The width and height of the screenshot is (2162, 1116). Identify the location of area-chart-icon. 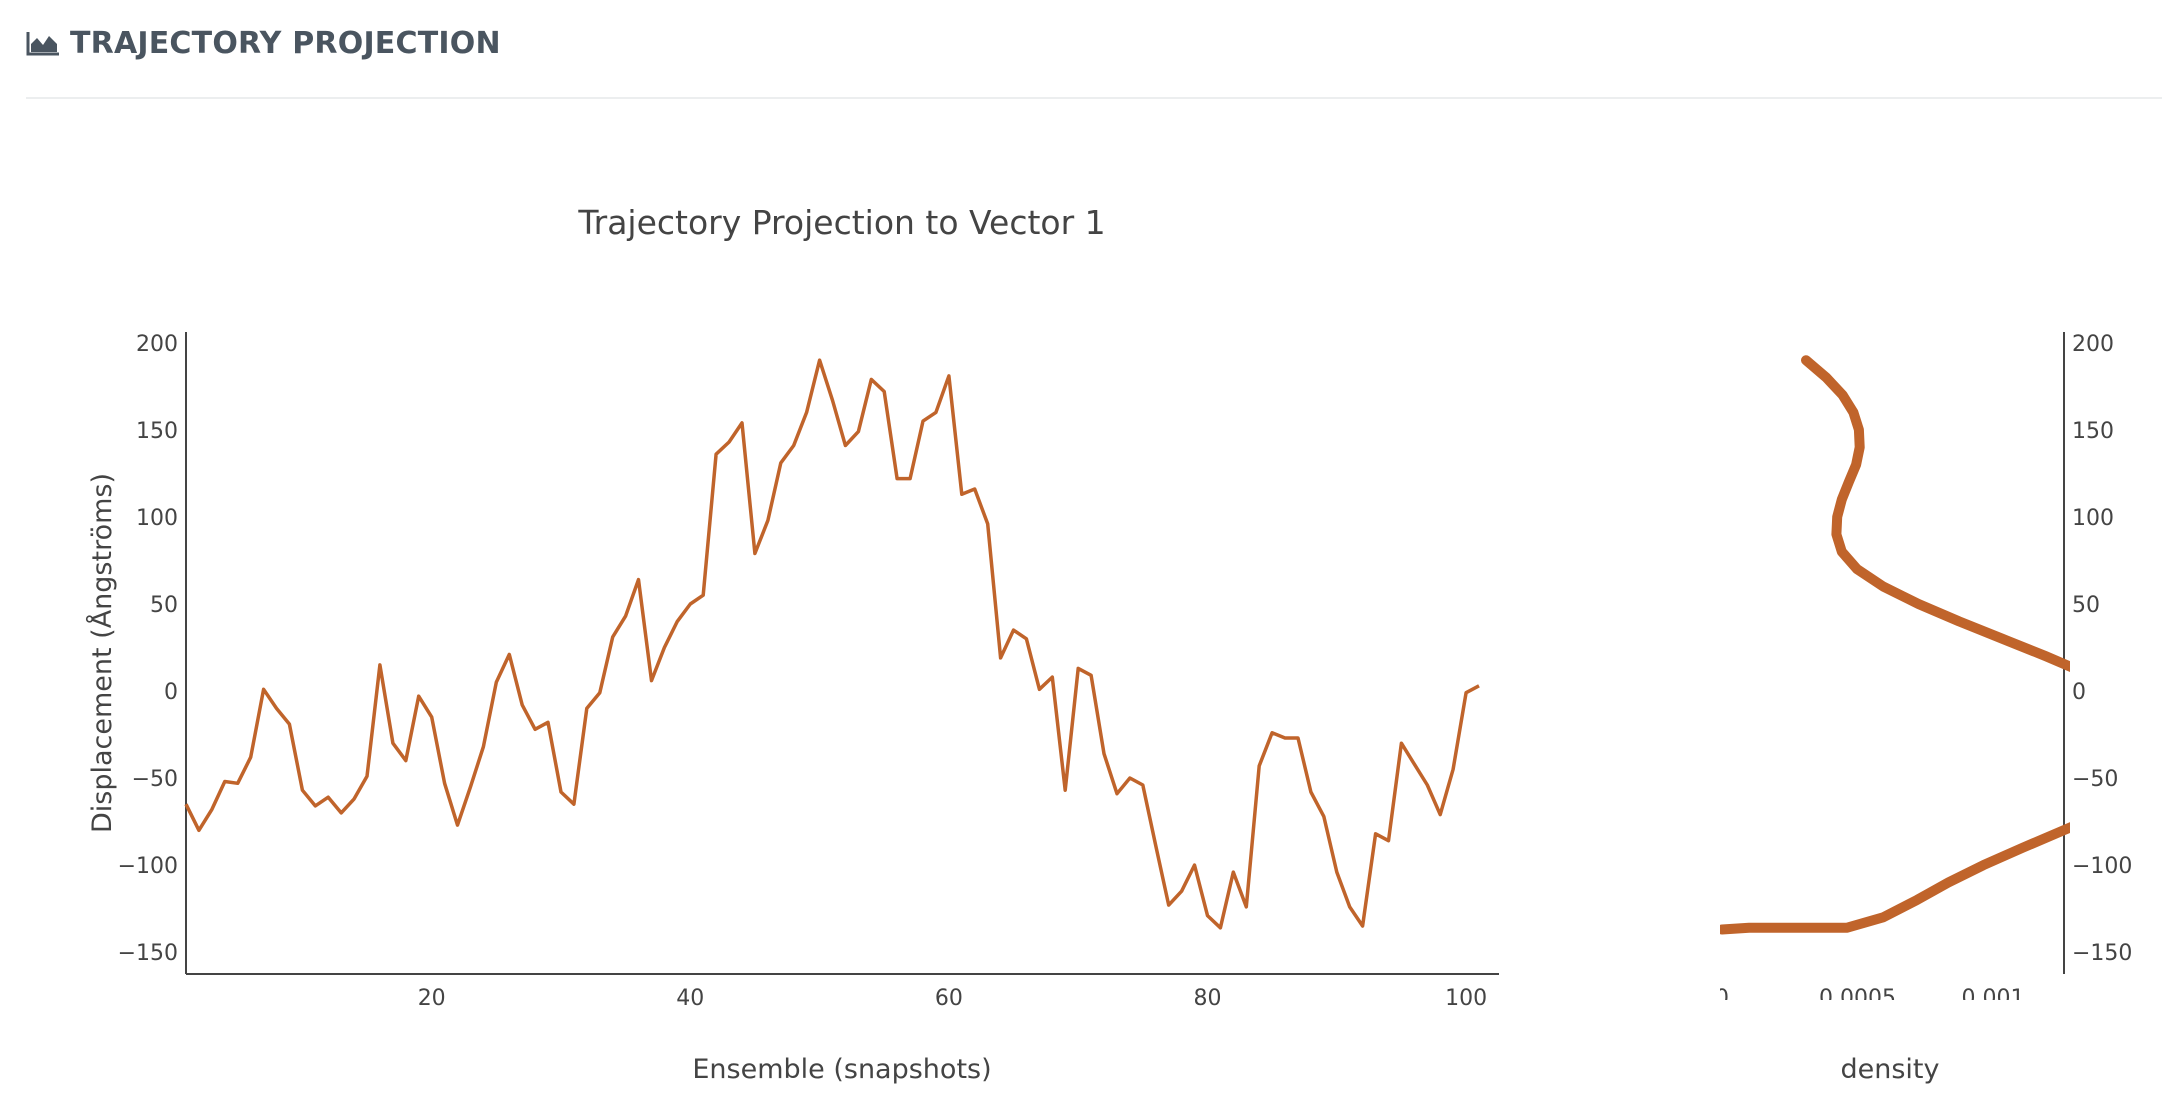
(42, 44).